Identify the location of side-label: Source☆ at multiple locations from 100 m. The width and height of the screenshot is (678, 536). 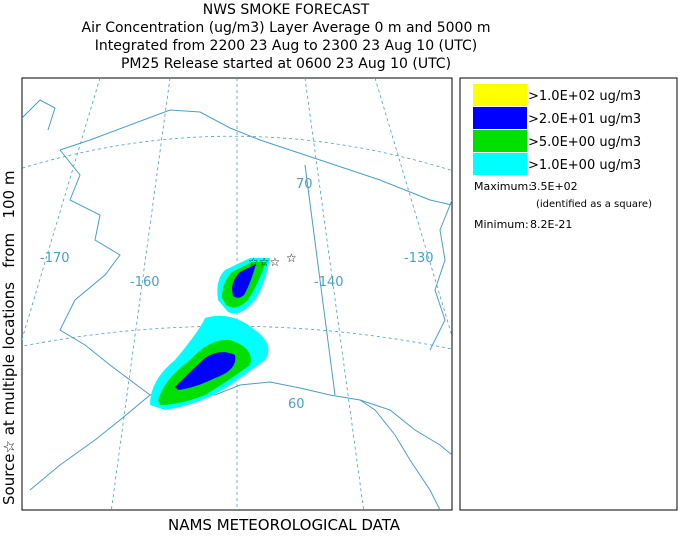
(9, 338).